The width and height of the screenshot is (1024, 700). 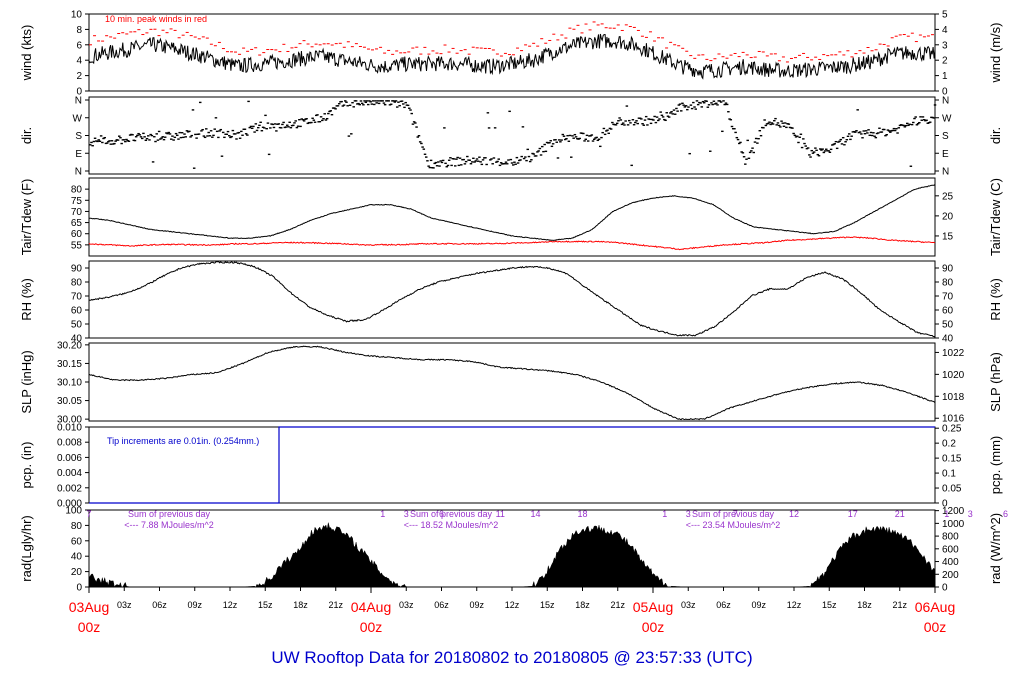 I want to click on time-tick-label: 21z, so click(x=899, y=605).